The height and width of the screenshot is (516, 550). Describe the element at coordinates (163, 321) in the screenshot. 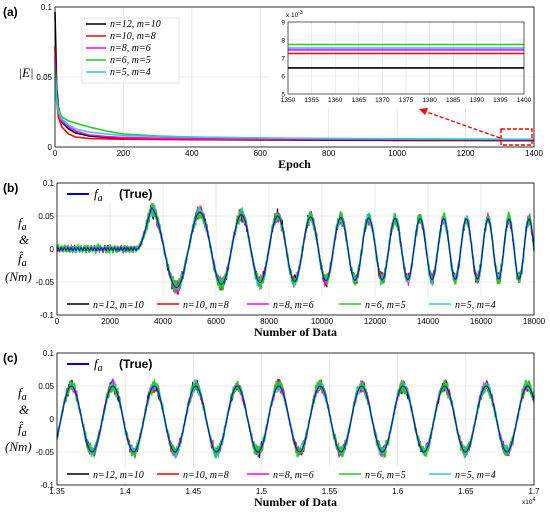

I see `x-tick-label: 4000` at that location.